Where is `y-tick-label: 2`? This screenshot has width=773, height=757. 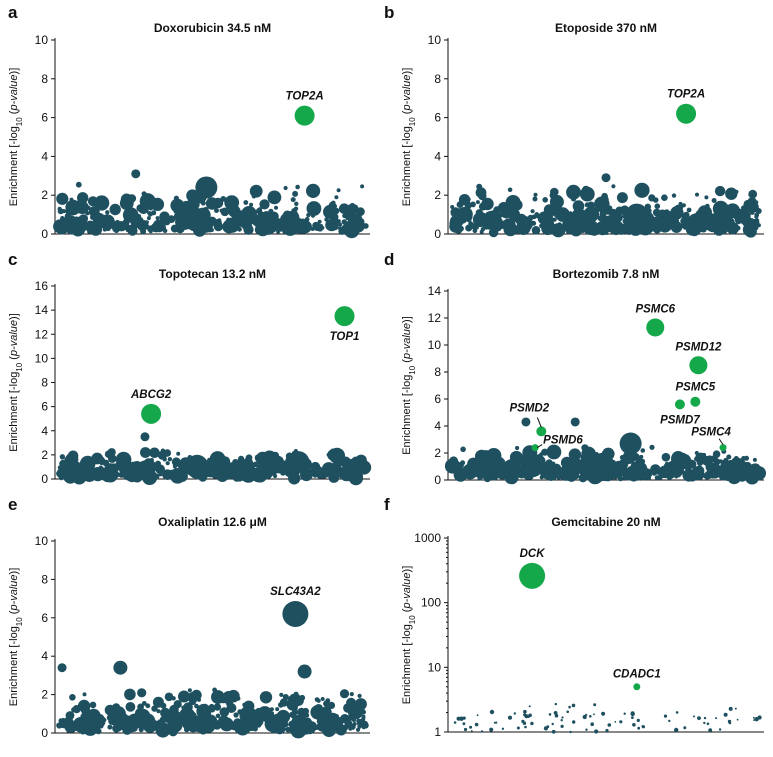 y-tick-label: 2 is located at coordinates (44, 455).